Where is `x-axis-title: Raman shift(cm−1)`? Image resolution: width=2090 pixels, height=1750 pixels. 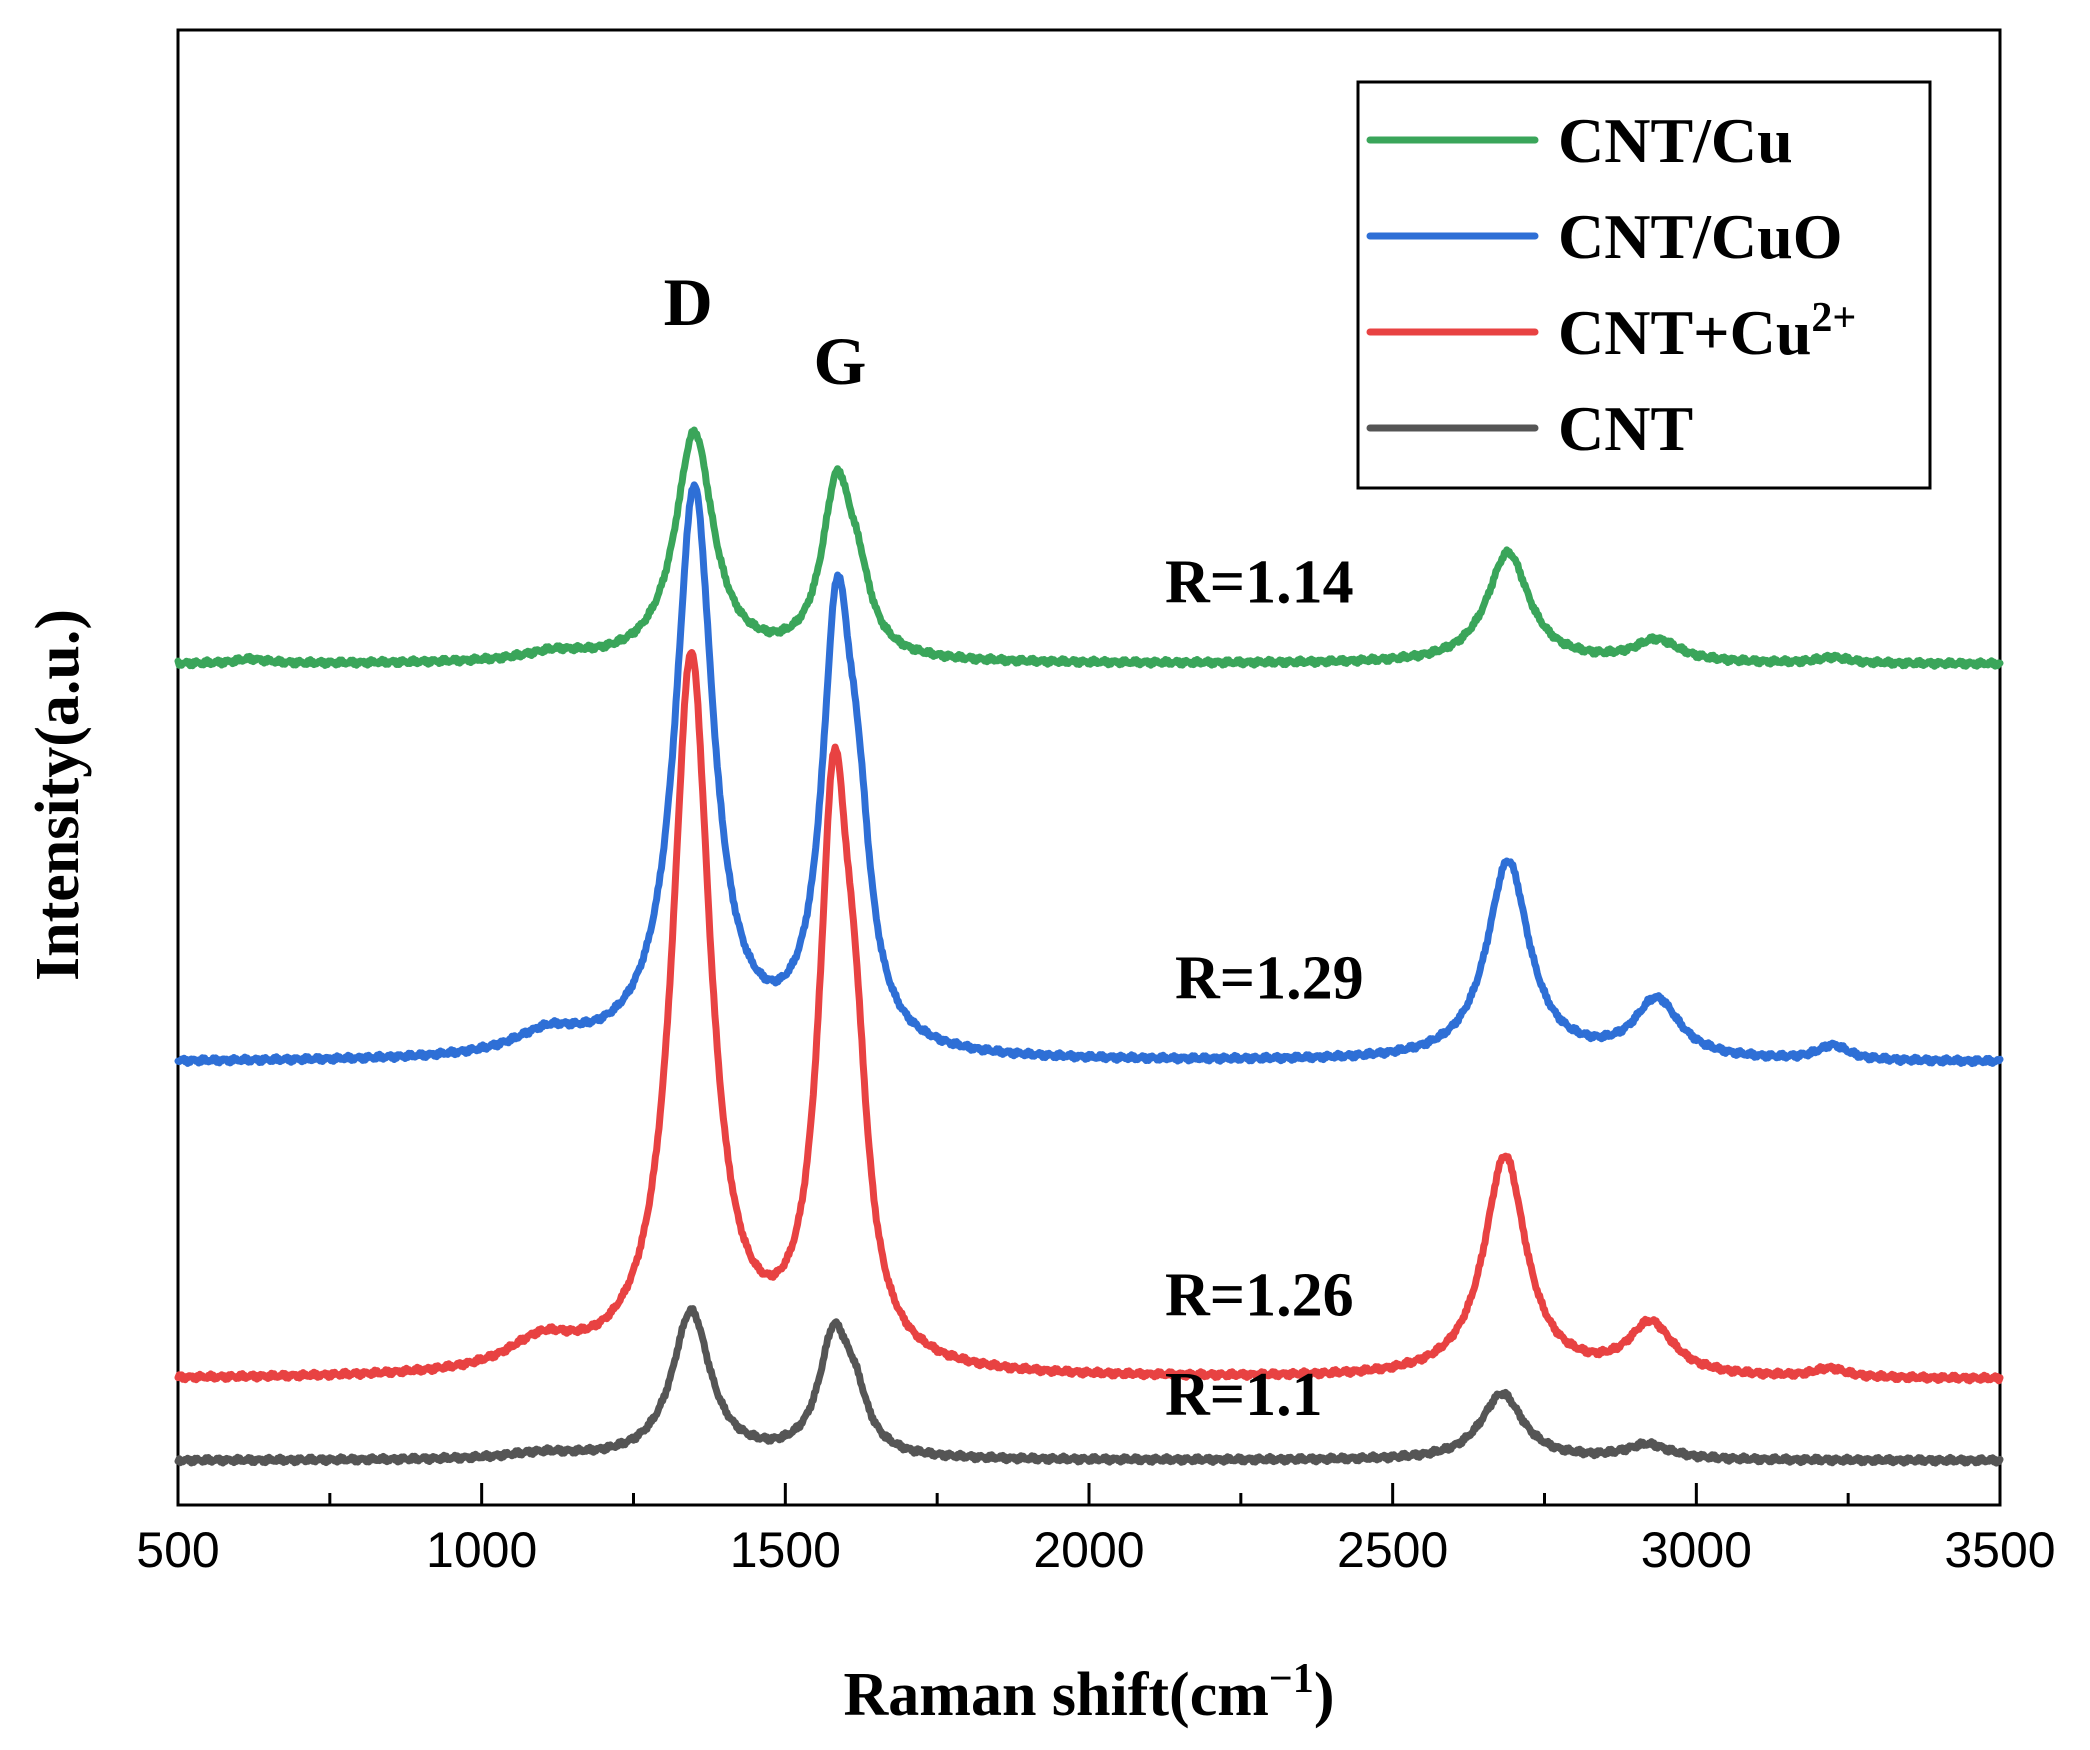
x-axis-title: Raman shift(cm−1) is located at coordinates (1089, 1692).